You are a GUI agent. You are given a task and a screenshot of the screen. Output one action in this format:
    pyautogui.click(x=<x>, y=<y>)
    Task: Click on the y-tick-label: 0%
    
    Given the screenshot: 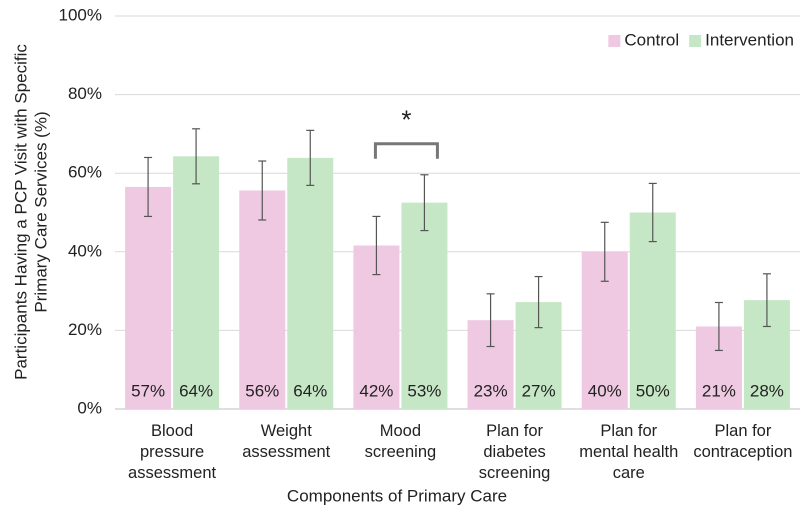 What is the action you would take?
    pyautogui.click(x=89, y=407)
    